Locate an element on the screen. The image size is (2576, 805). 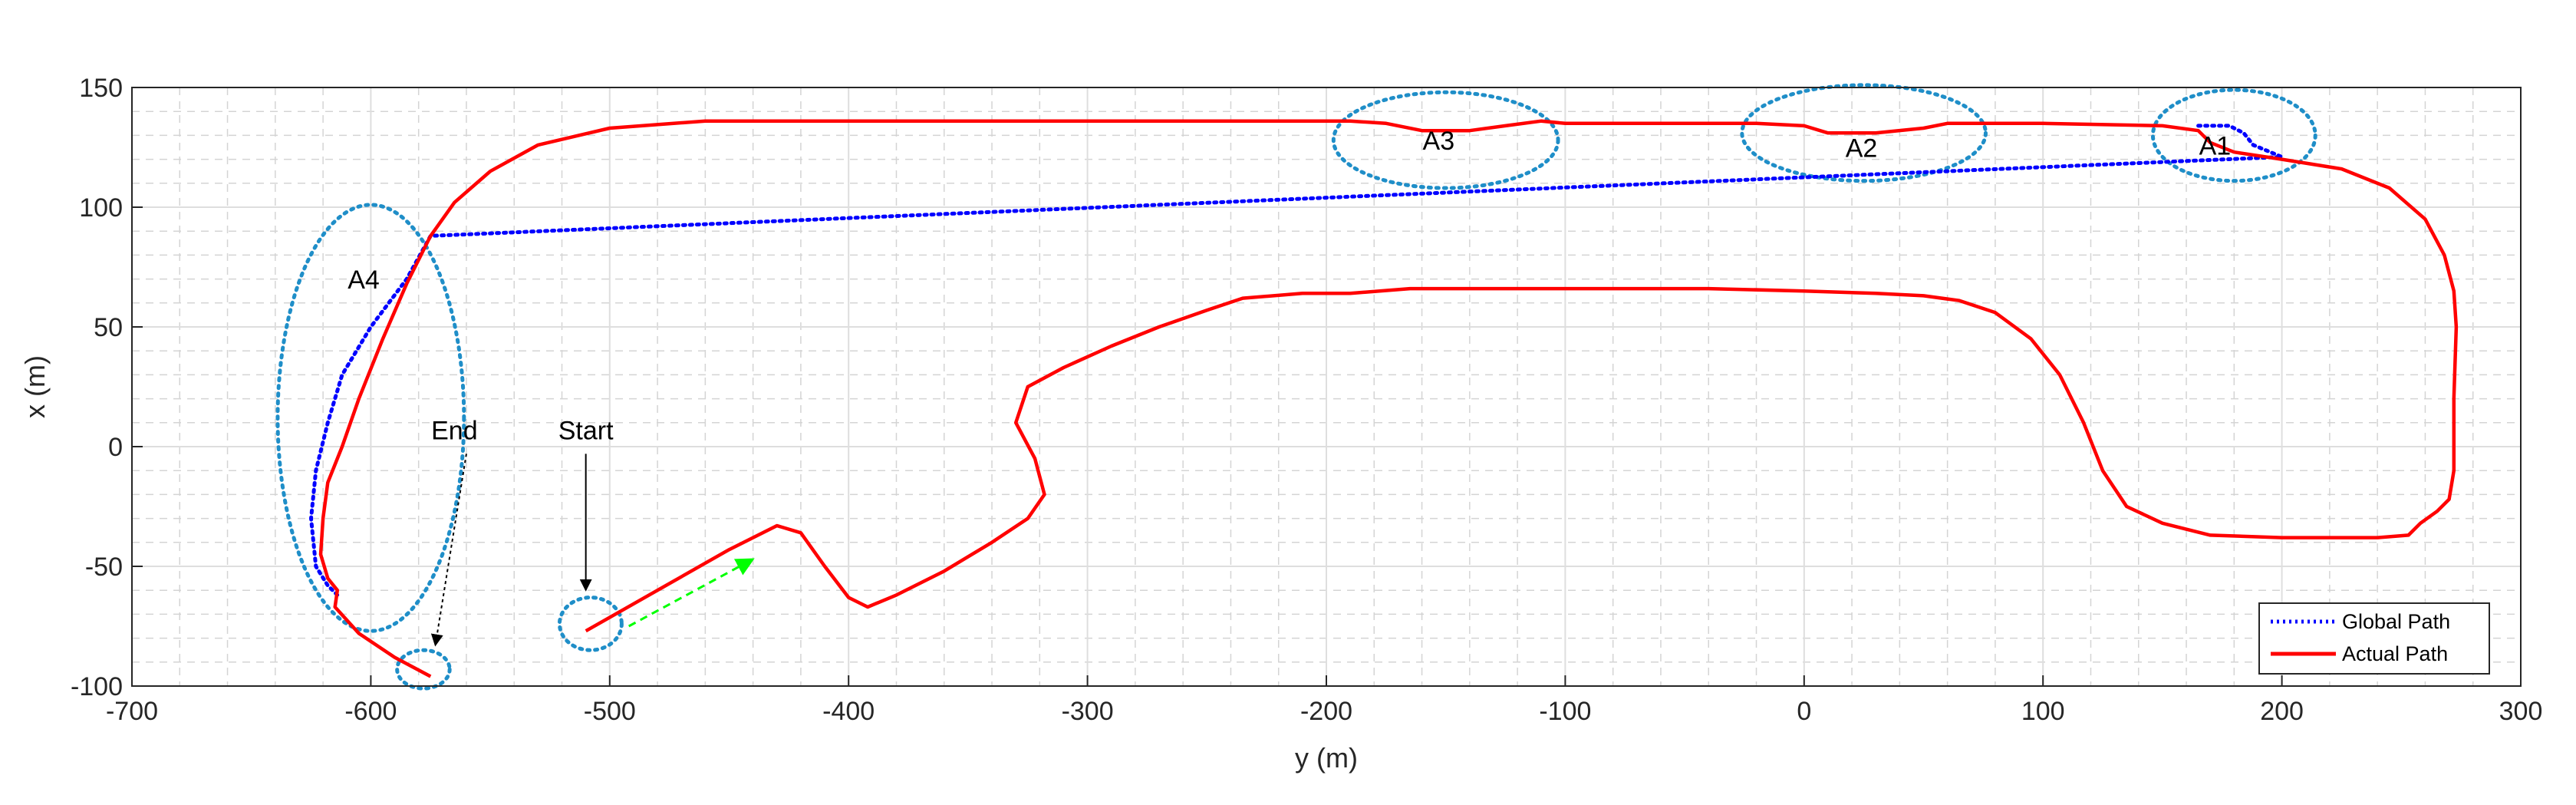
legend: Global Path Actual Path is located at coordinates (2374, 638).